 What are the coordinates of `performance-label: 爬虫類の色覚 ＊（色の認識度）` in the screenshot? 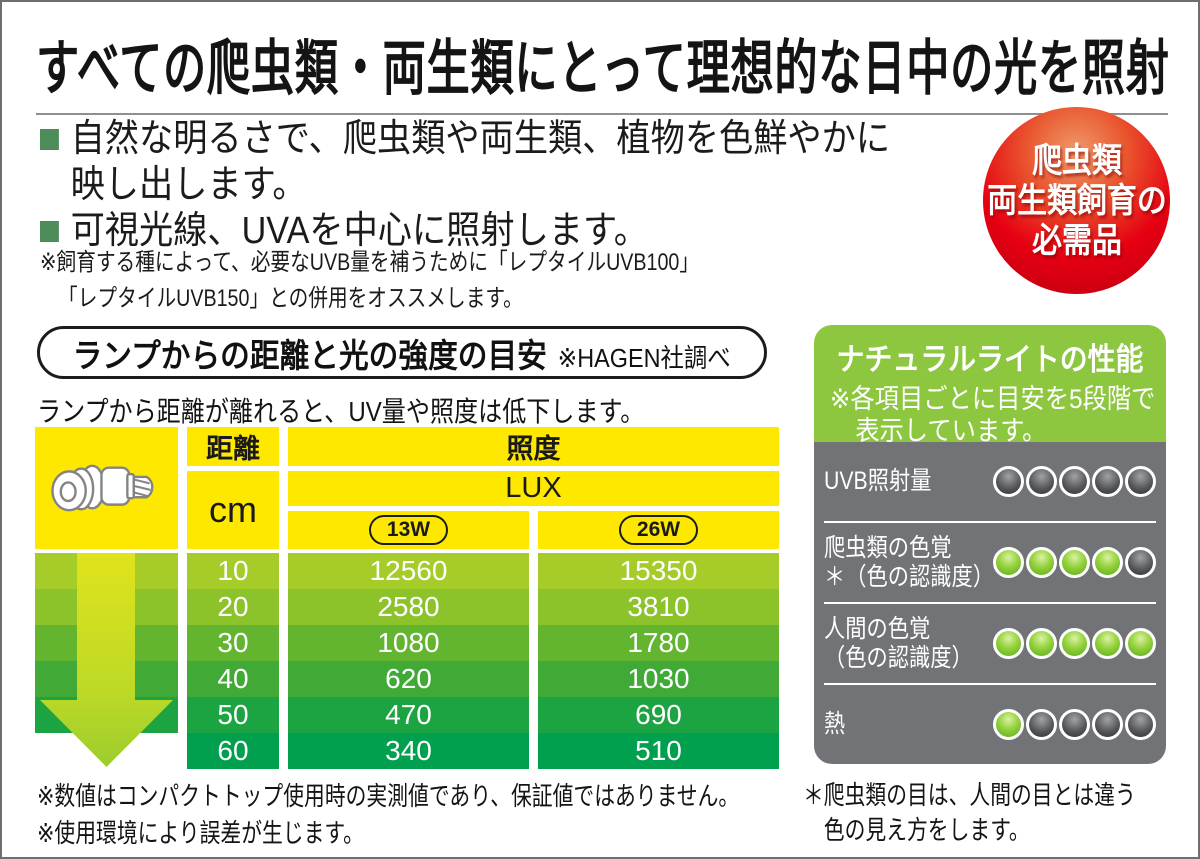 It's located at (909, 562).